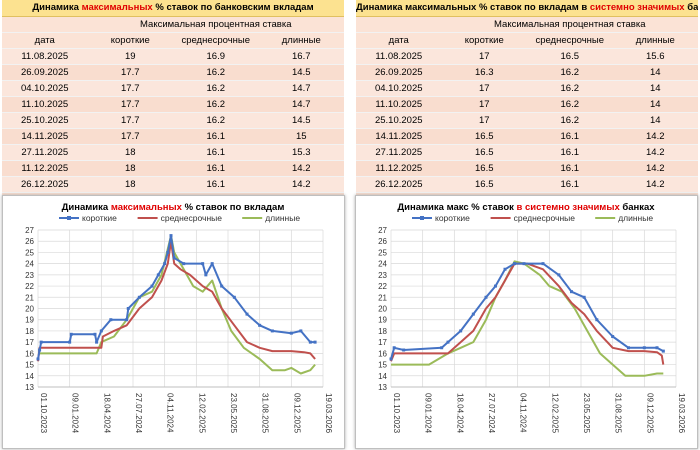  I want to click on table-row: 26.12.2025 16.5 16.1 14.2, so click(527, 184).